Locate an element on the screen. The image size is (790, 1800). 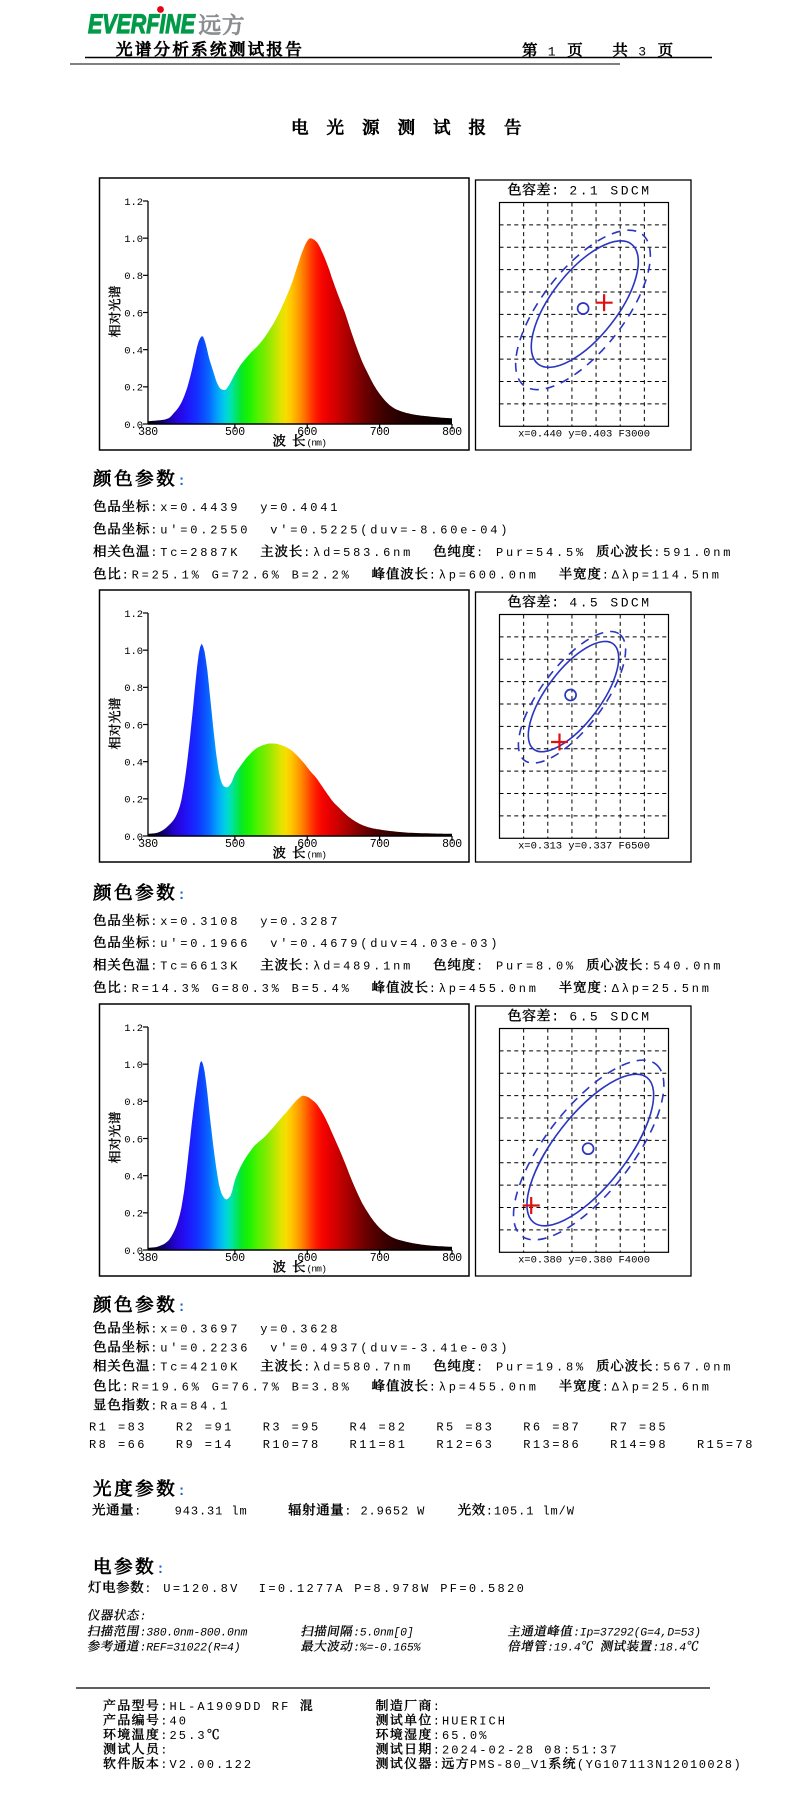
sdcm-title: :6.5 SDCM is located at coordinates (578, 1017).